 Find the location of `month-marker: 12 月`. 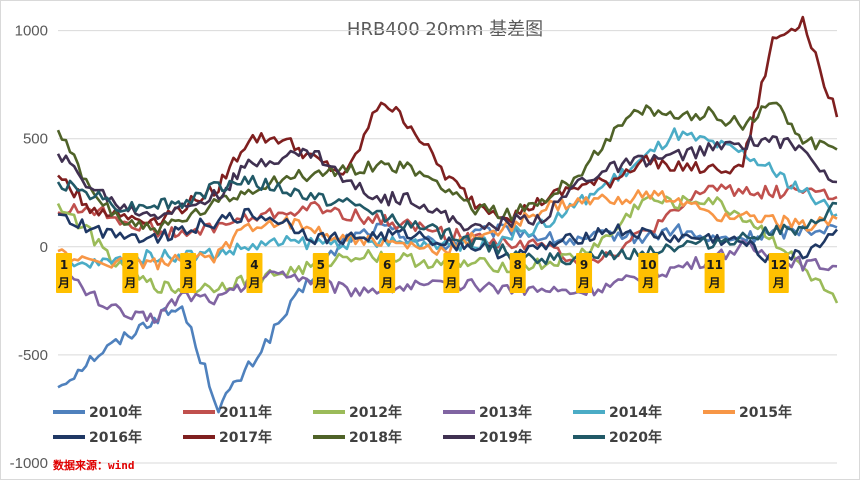

month-marker: 12 月 is located at coordinates (778, 273).